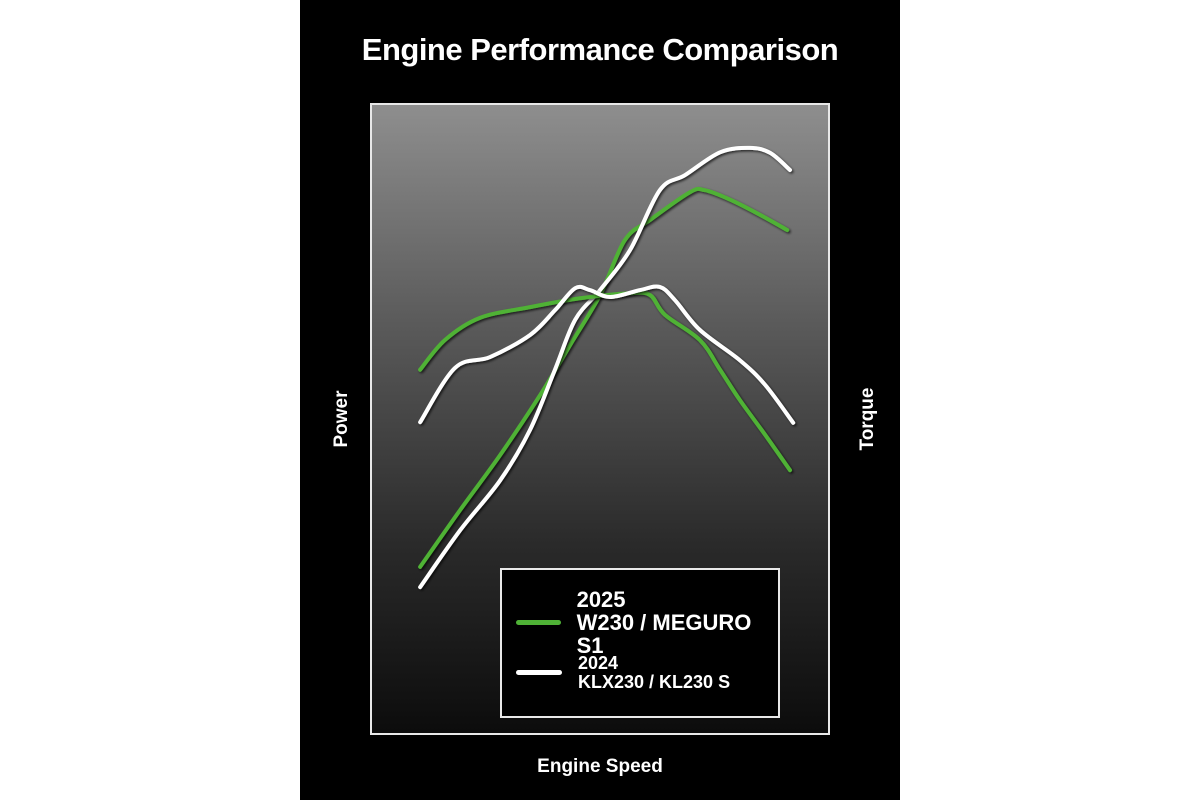  What do you see at coordinates (341, 419) in the screenshot?
I see `y-axis-label-left: Power` at bounding box center [341, 419].